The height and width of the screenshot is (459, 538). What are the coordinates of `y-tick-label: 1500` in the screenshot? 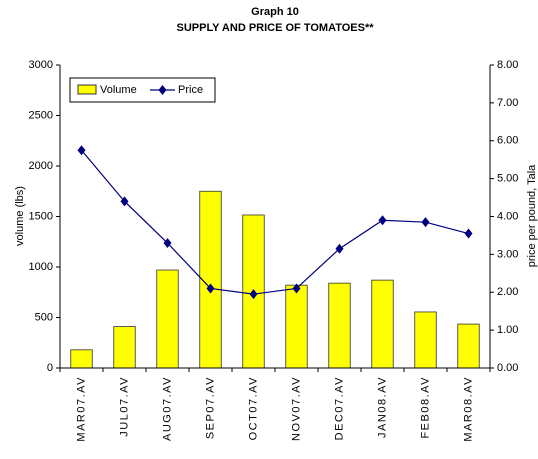 It's located at (41, 216).